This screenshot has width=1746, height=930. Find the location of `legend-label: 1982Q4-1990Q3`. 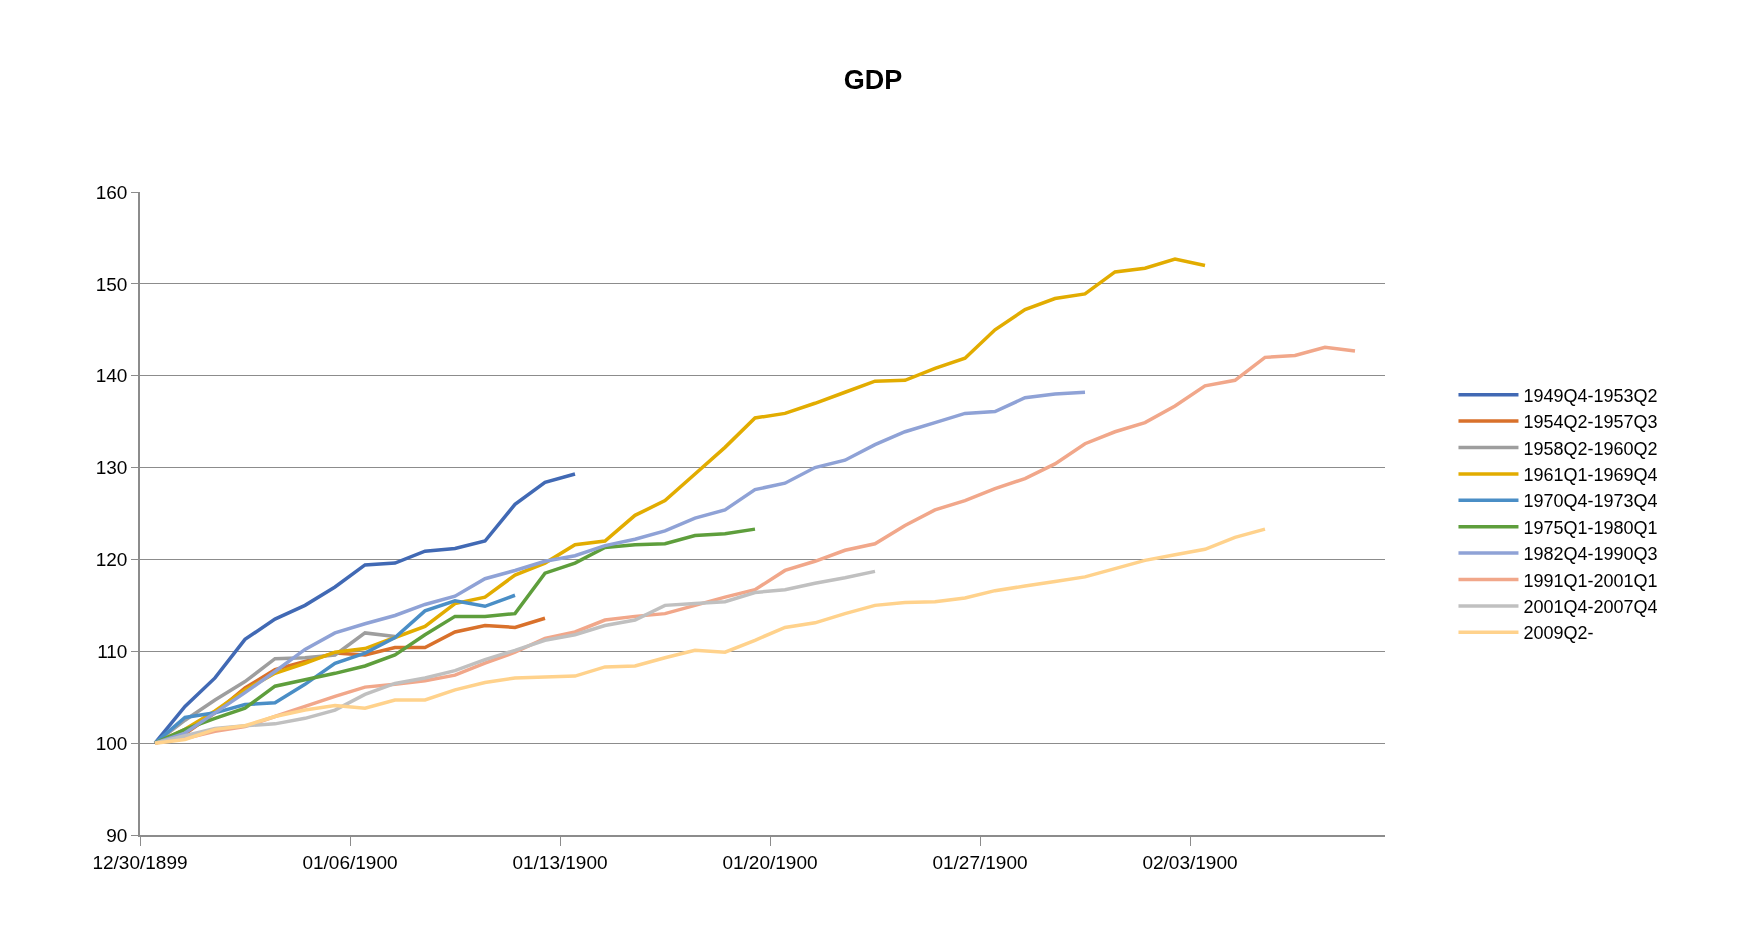

legend-label: 1982Q4-1990Q3 is located at coordinates (1590, 554).